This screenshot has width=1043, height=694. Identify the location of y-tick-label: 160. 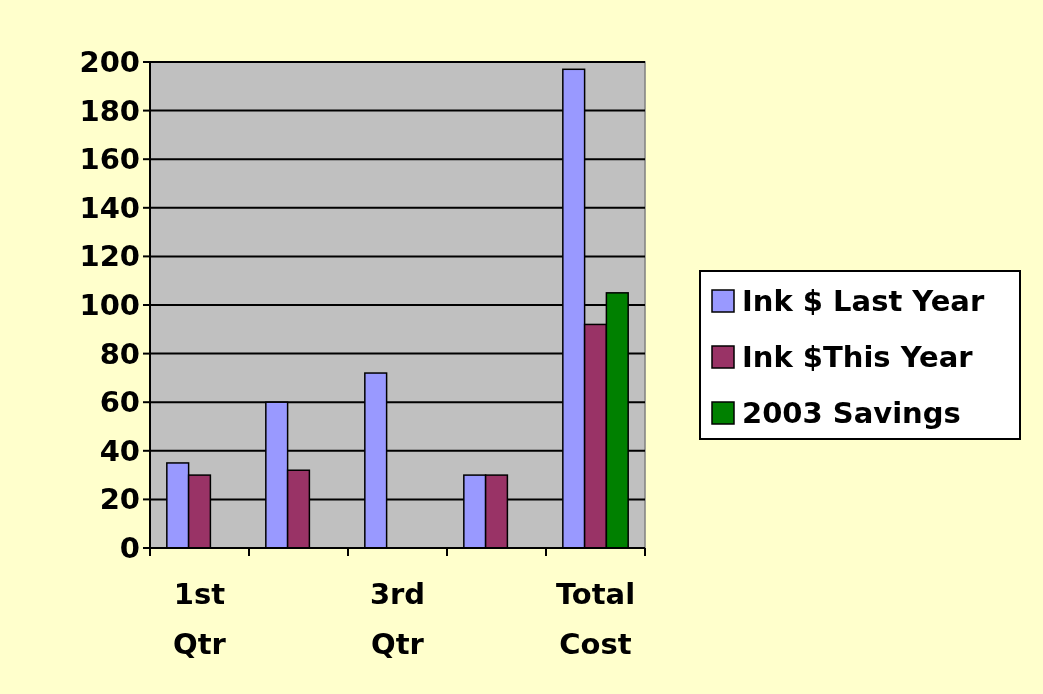
(109, 159).